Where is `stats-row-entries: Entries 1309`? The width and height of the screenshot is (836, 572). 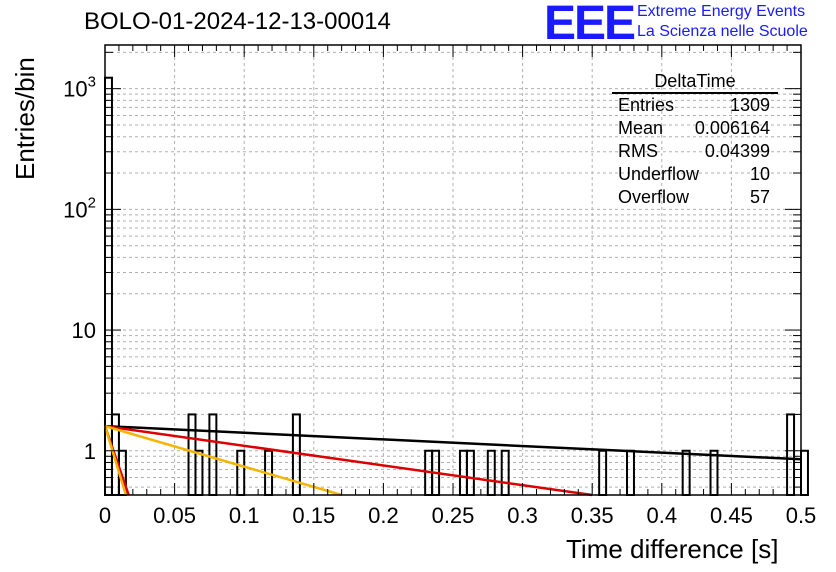
stats-row-entries: Entries 1309 is located at coordinates (695, 105).